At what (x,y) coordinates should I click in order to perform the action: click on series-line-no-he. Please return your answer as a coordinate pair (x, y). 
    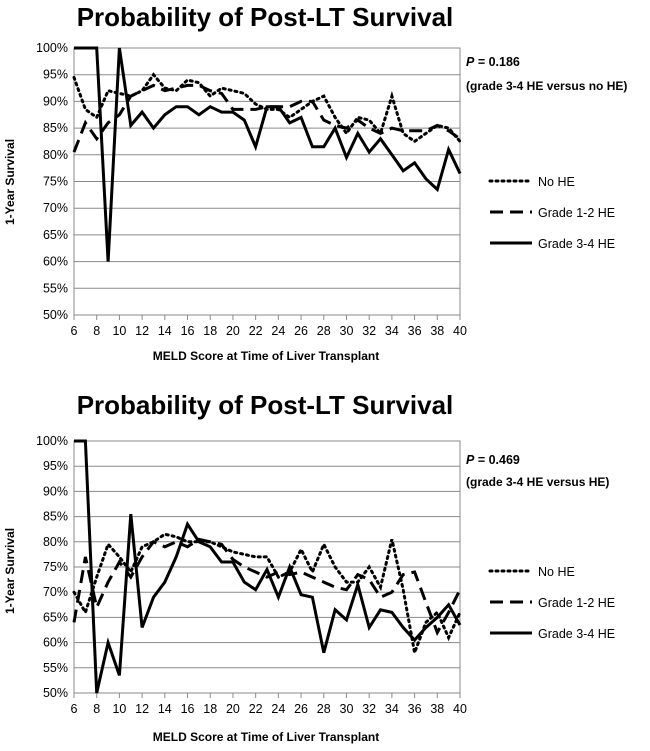
    Looking at the image, I should click on (267, 595).